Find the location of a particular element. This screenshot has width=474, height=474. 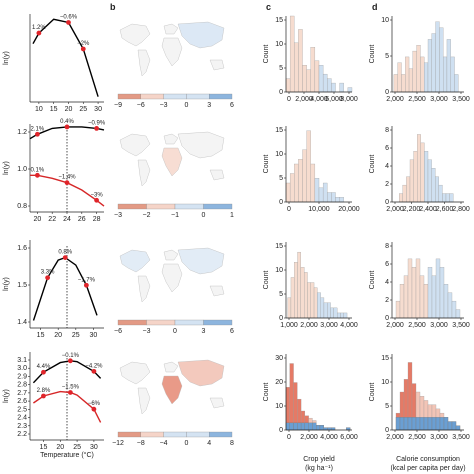

y-tick-label: 2.3 is located at coordinates (22, 426).